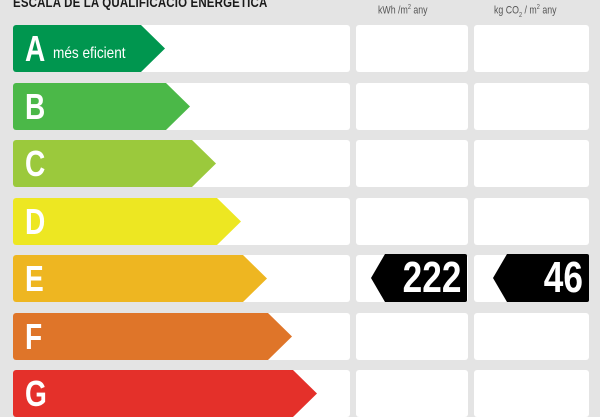  What do you see at coordinates (34, 278) in the screenshot?
I see `class-letter: E` at bounding box center [34, 278].